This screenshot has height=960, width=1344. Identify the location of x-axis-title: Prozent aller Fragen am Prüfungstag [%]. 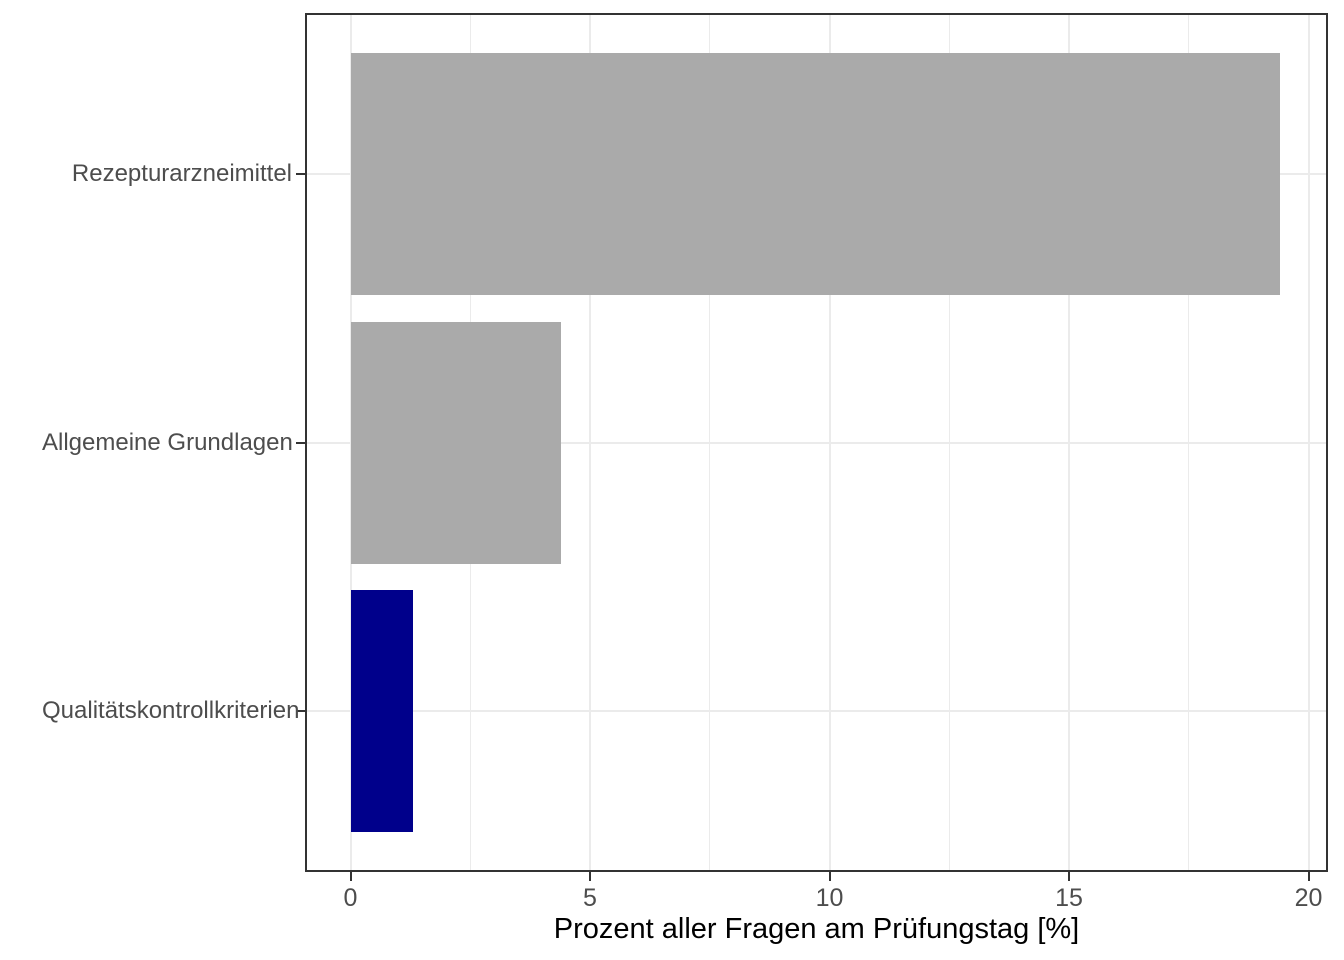
(816, 929).